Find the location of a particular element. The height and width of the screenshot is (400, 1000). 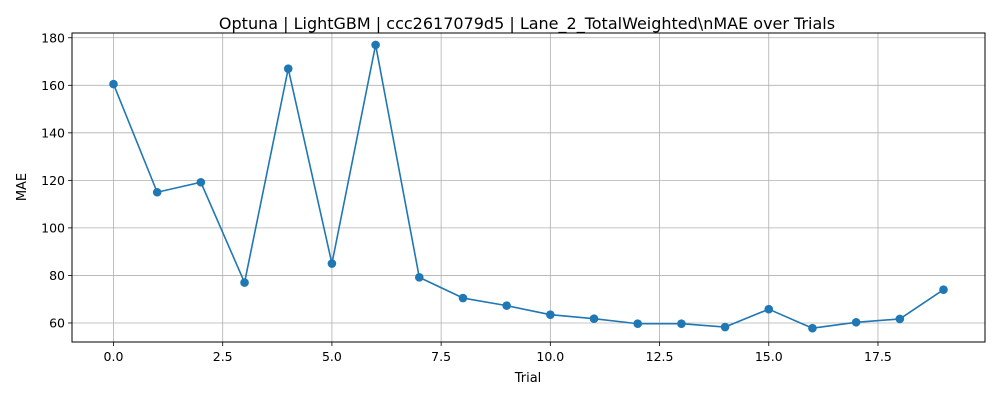

x-tick-label: 10.0 is located at coordinates (550, 356).